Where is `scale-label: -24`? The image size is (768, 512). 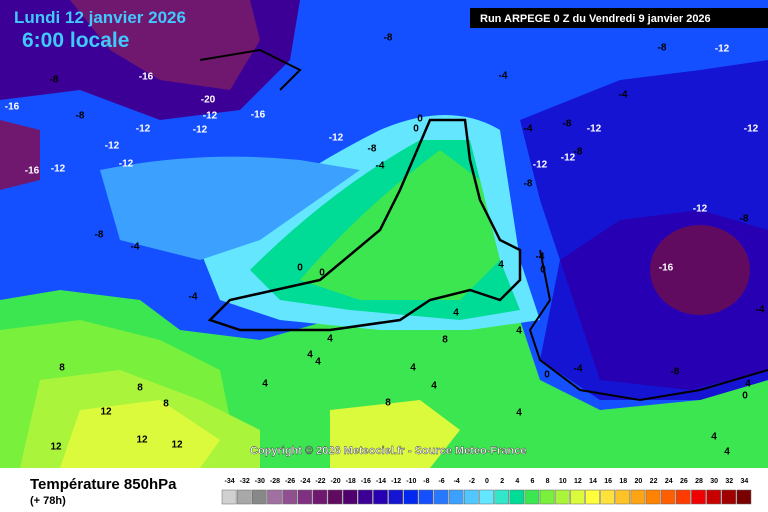
scale-label: -24 is located at coordinates (305, 481).